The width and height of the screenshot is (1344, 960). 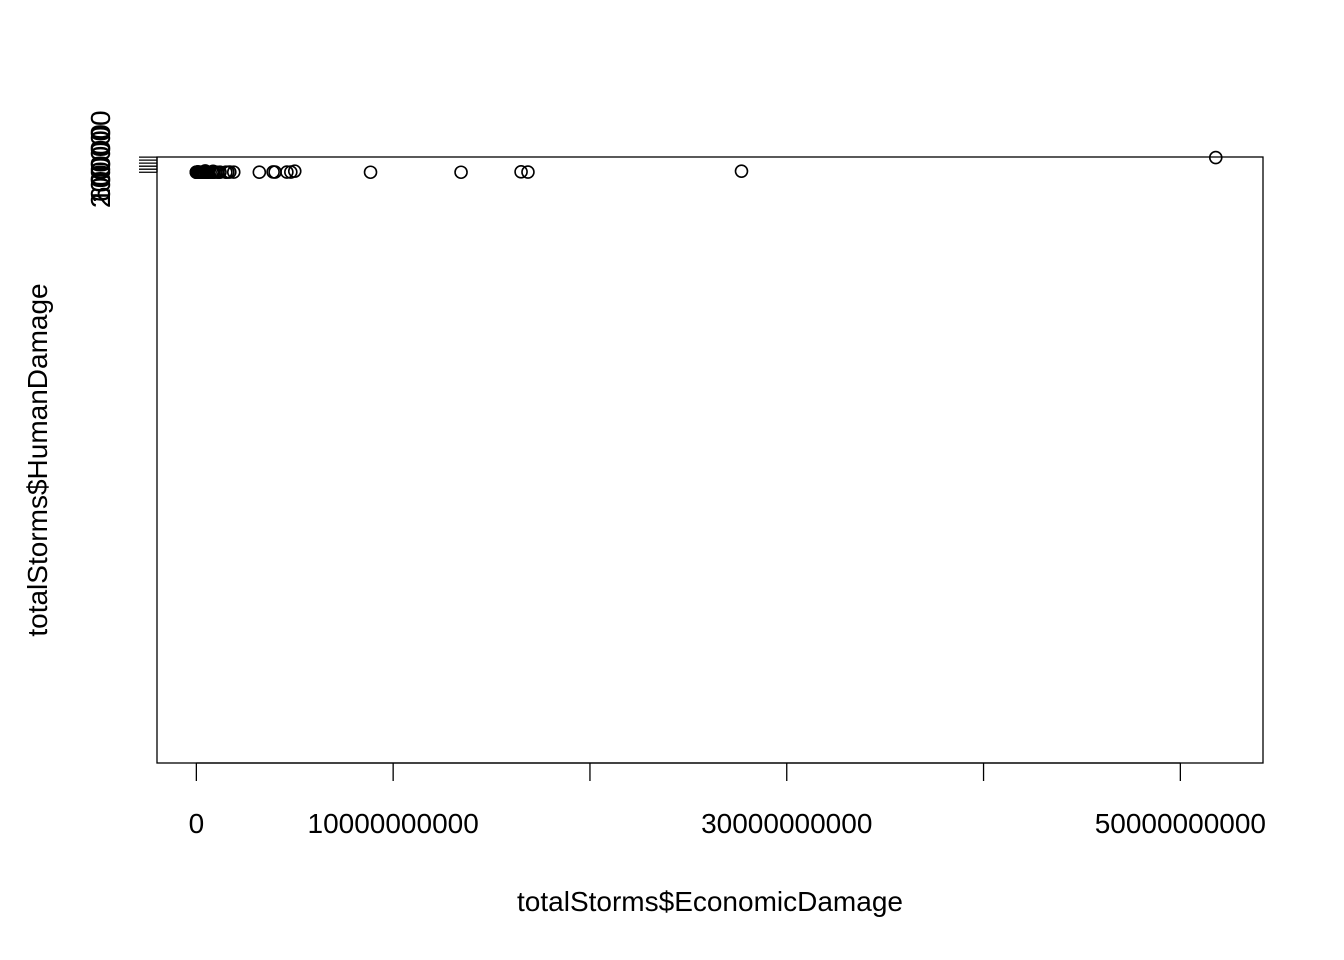 I want to click on x-axis: 0 10000000000 30000000000 50000000000, so click(x=727, y=800).